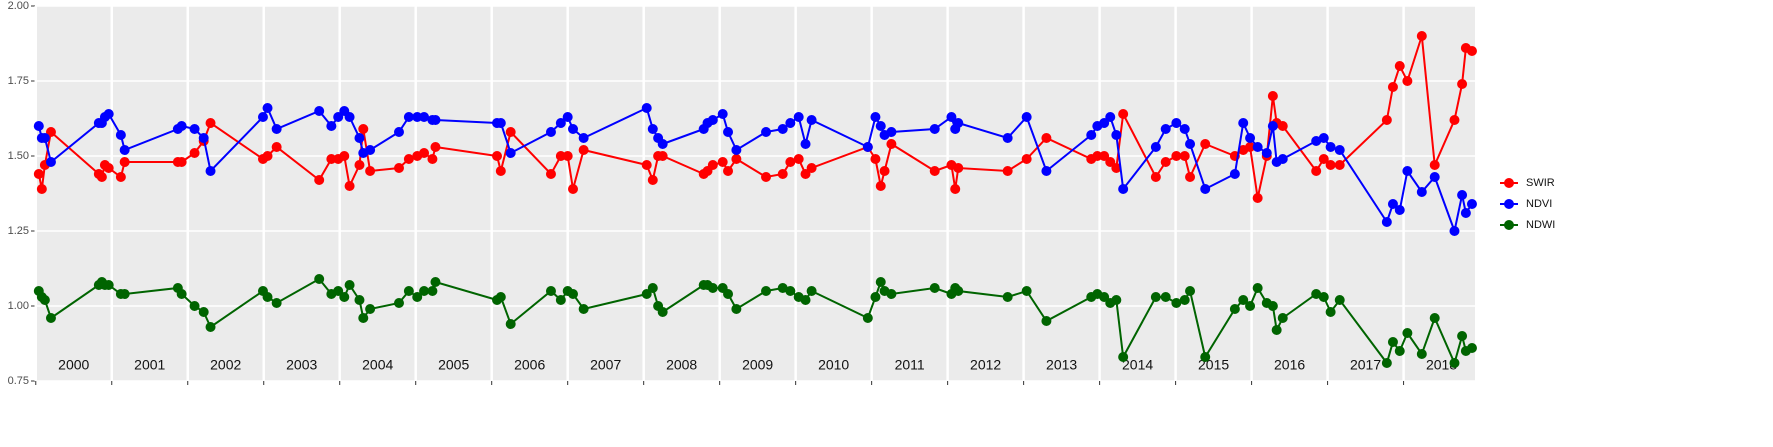  What do you see at coordinates (301, 365) in the screenshot?
I see `year-label: 2003` at bounding box center [301, 365].